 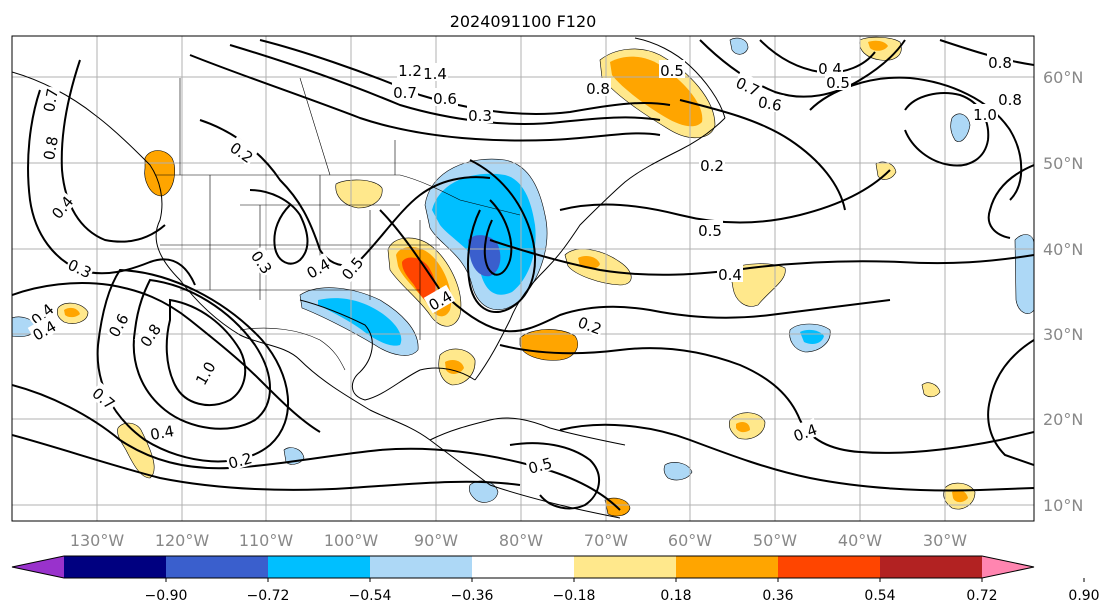 What do you see at coordinates (266, 540) in the screenshot?
I see `longitude-label: 110°W` at bounding box center [266, 540].